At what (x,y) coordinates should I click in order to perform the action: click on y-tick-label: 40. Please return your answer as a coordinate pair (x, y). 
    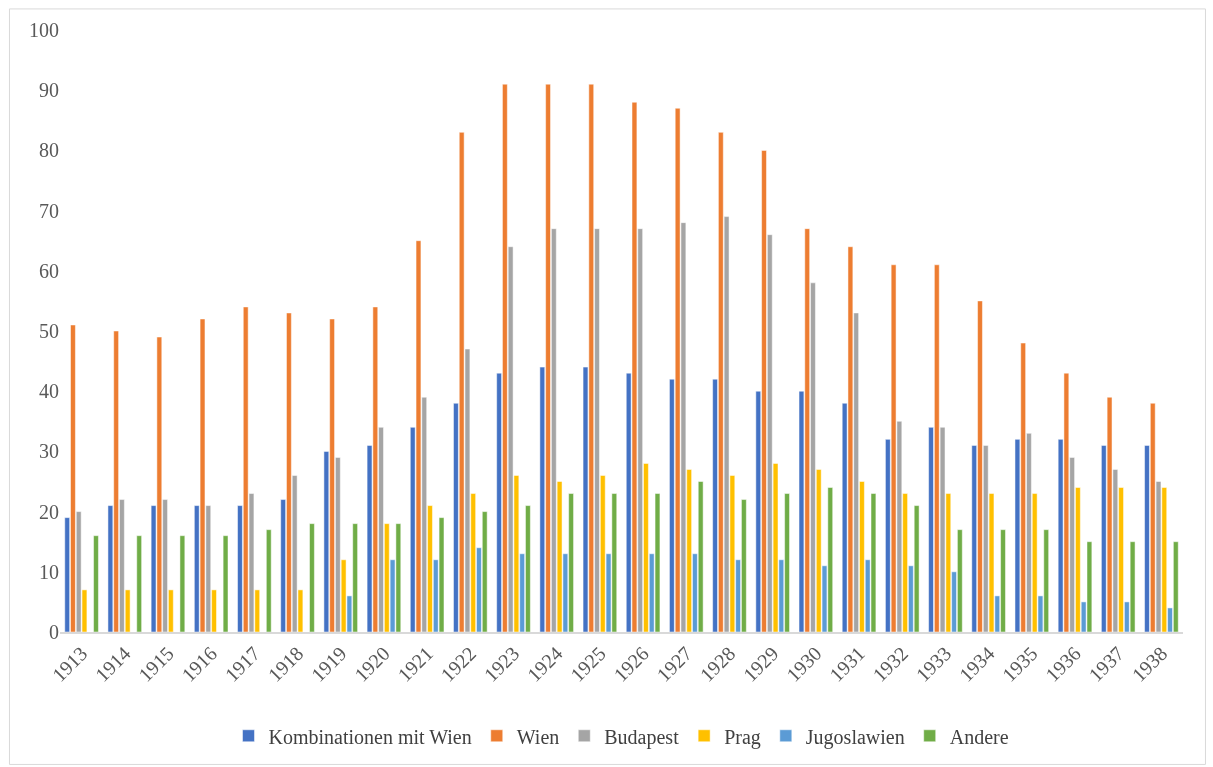
    Looking at the image, I should click on (49, 391).